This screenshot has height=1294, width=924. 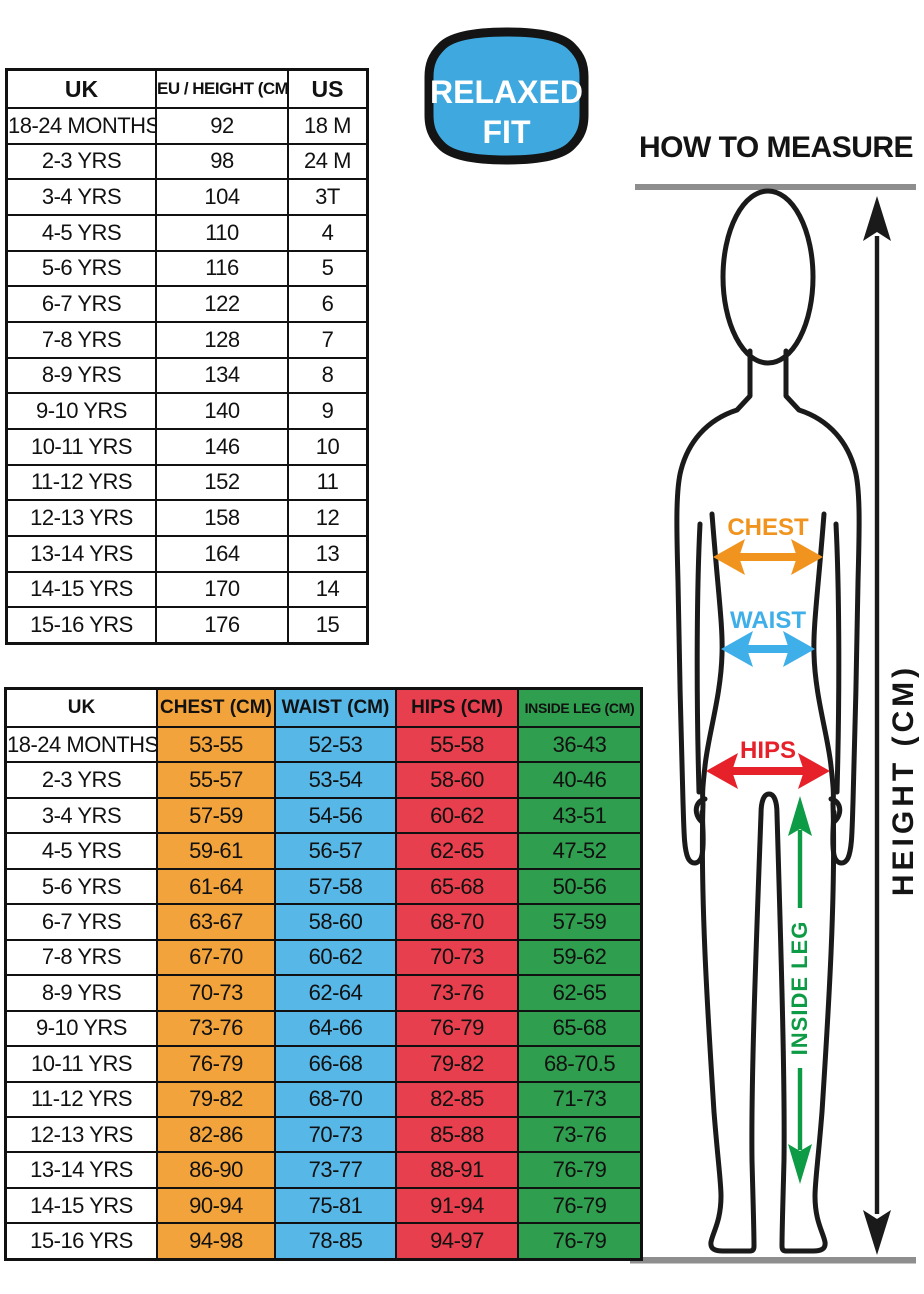 What do you see at coordinates (222, 339) in the screenshot?
I see `cell-eu-height: 128` at bounding box center [222, 339].